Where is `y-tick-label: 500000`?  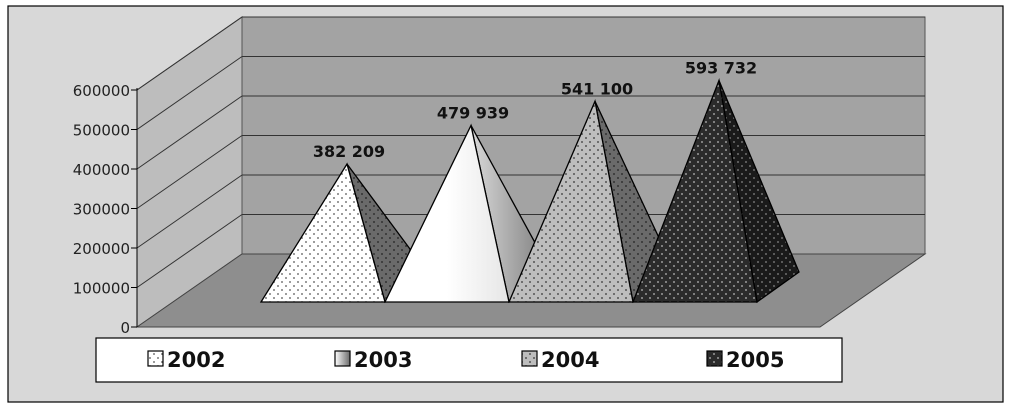 y-tick-label: 500000 is located at coordinates (101, 131).